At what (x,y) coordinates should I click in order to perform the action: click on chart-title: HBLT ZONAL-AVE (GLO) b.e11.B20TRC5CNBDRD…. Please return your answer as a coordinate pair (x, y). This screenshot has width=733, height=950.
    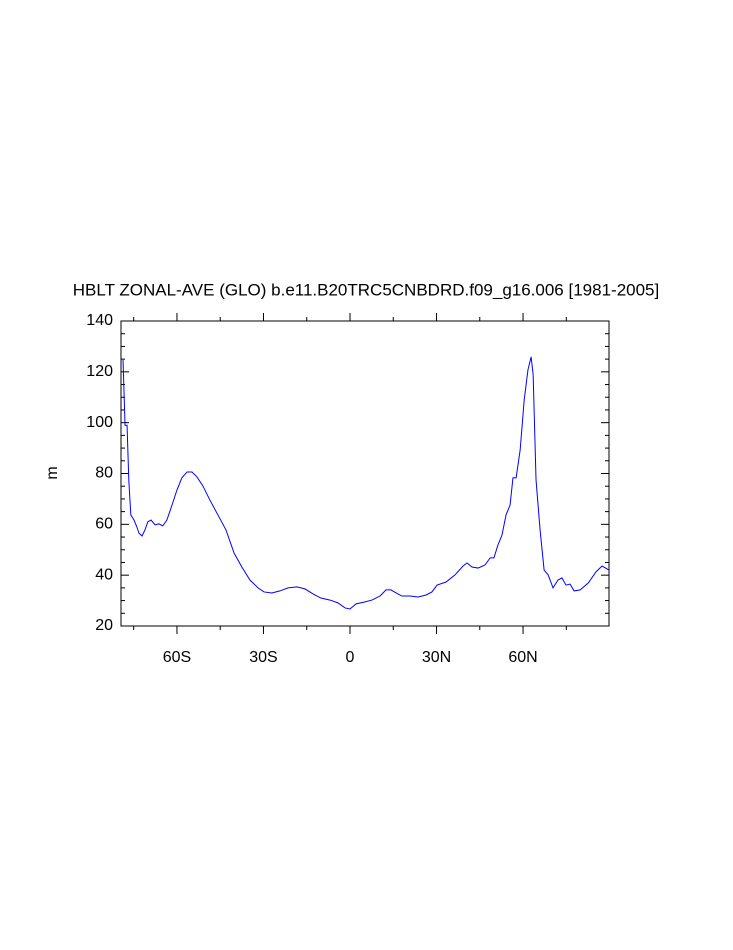
    Looking at the image, I should click on (366, 289).